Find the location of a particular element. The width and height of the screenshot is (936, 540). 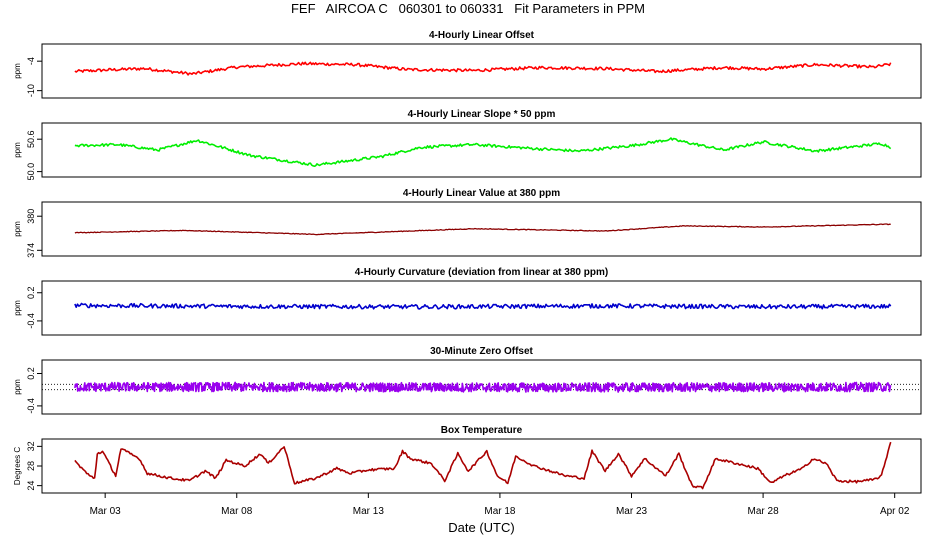

x-tick-label: Mar 23 is located at coordinates (632, 511).